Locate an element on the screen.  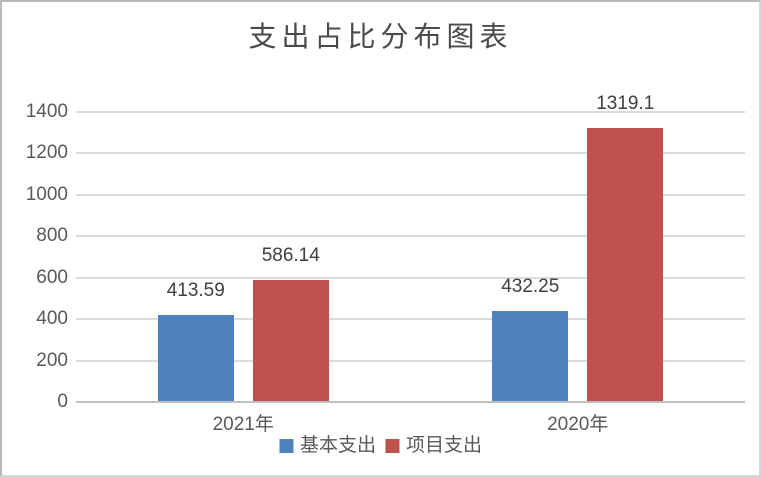
legend: 基本支出 项目支出 is located at coordinates (380, 446).